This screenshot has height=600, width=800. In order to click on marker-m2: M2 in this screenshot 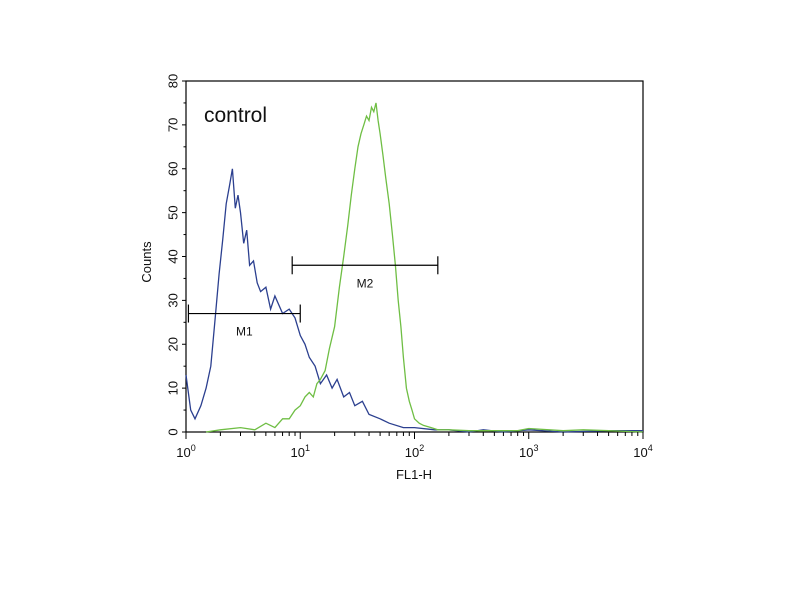, I will do `click(365, 273)`.